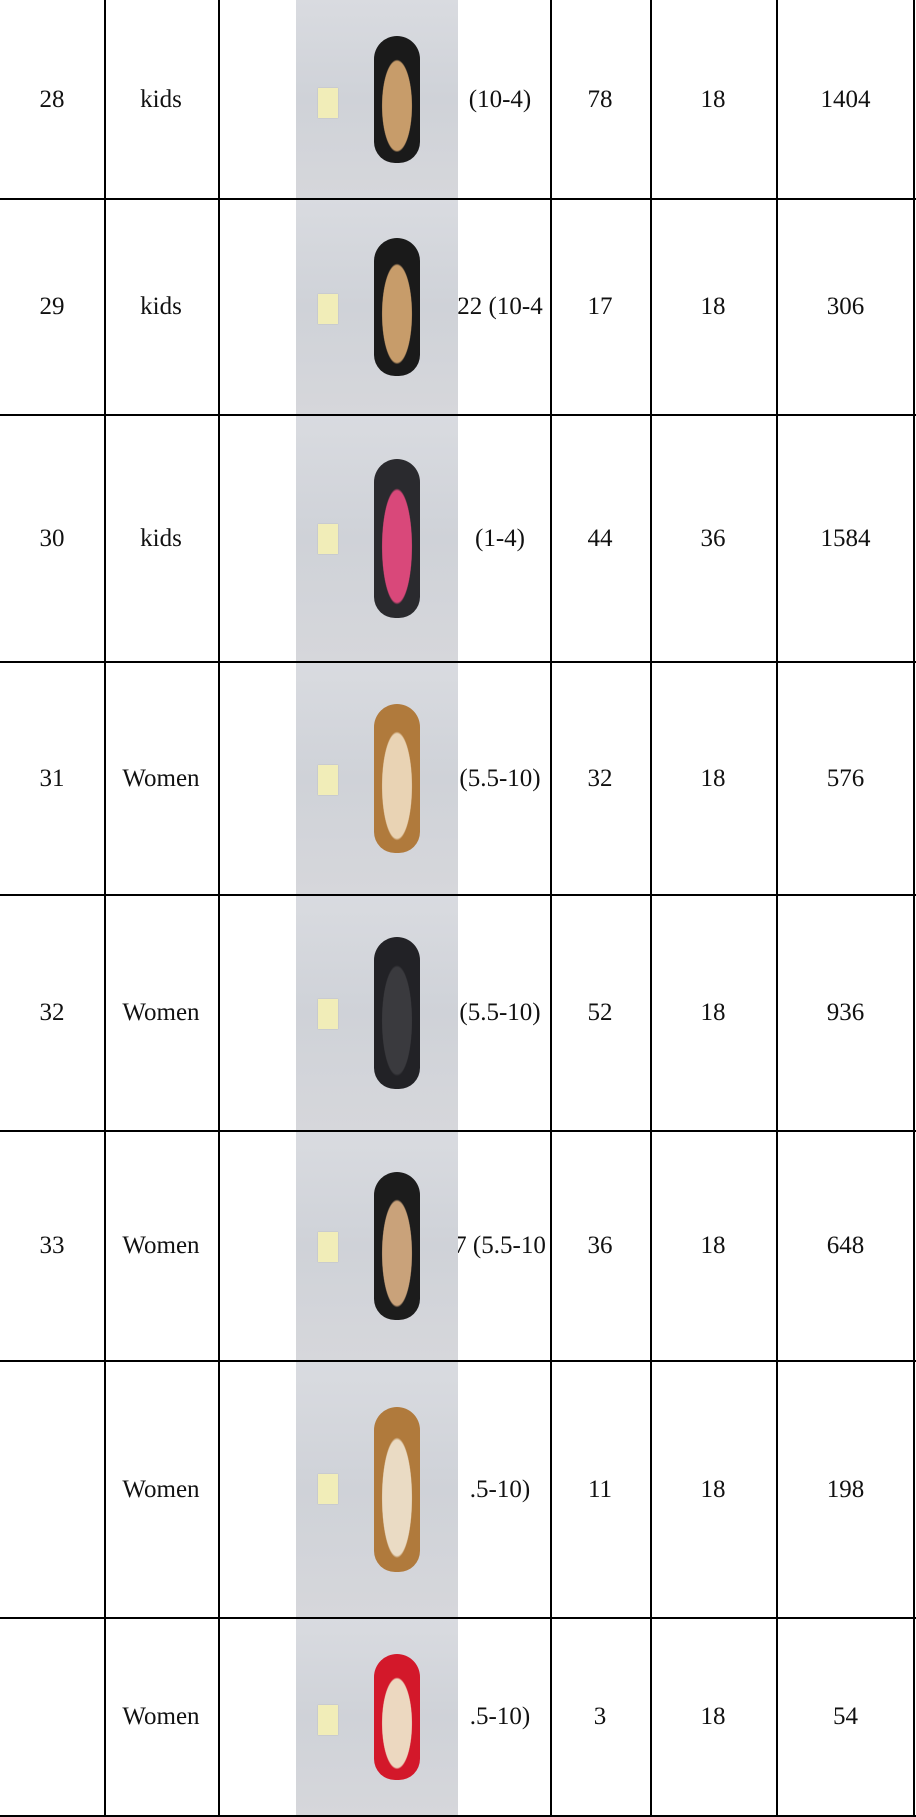  What do you see at coordinates (600, 1245) in the screenshot?
I see `quantity-cell: 36` at bounding box center [600, 1245].